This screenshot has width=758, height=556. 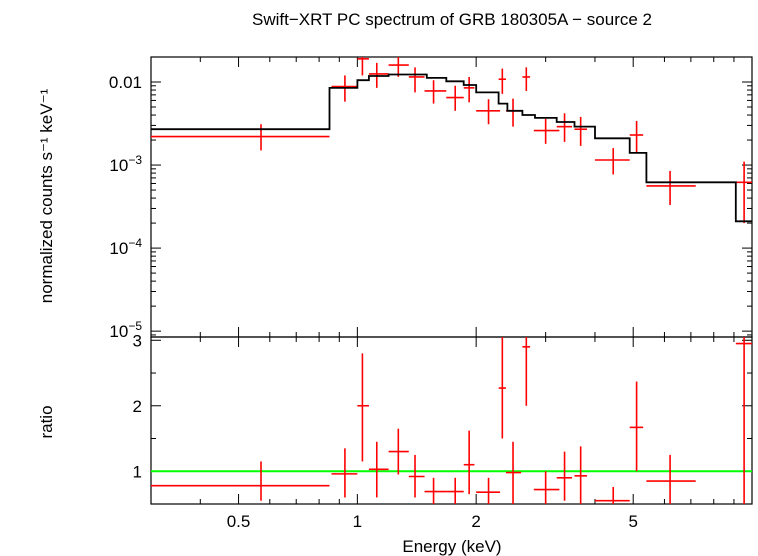 I want to click on x-tick-label: 2, so click(x=475, y=521).